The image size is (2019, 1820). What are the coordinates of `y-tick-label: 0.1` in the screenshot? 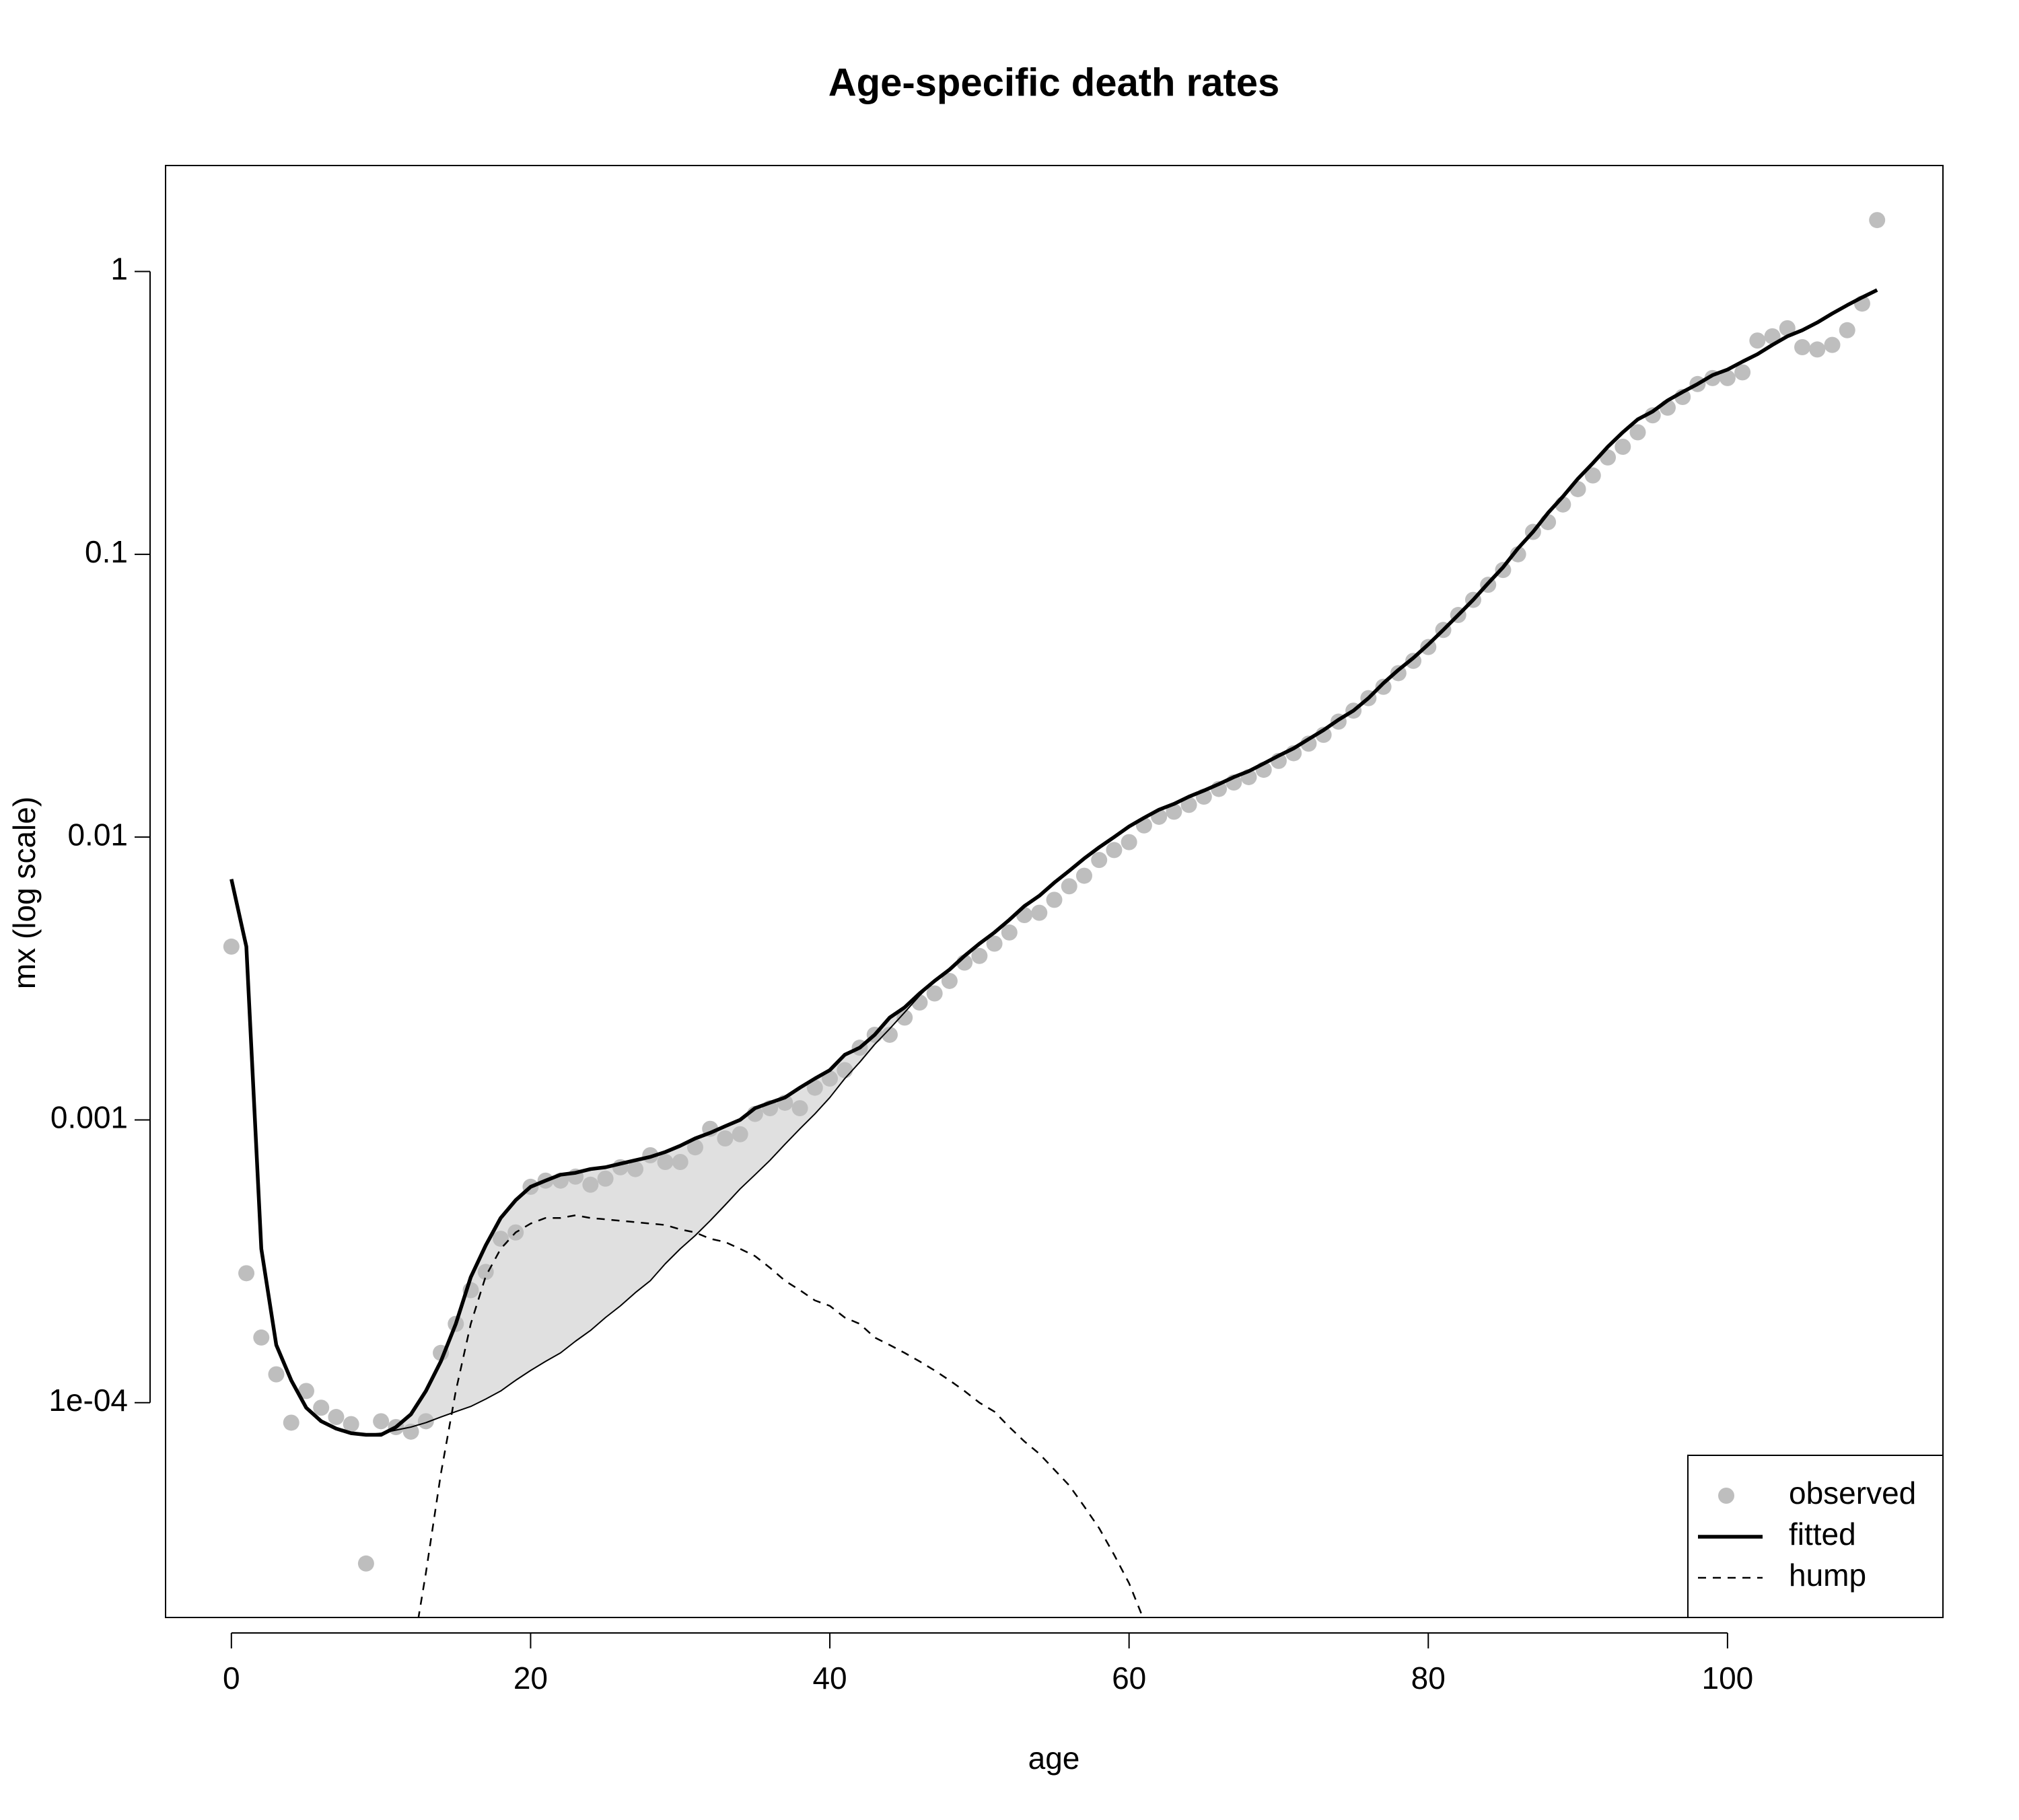 It's located at (106, 551).